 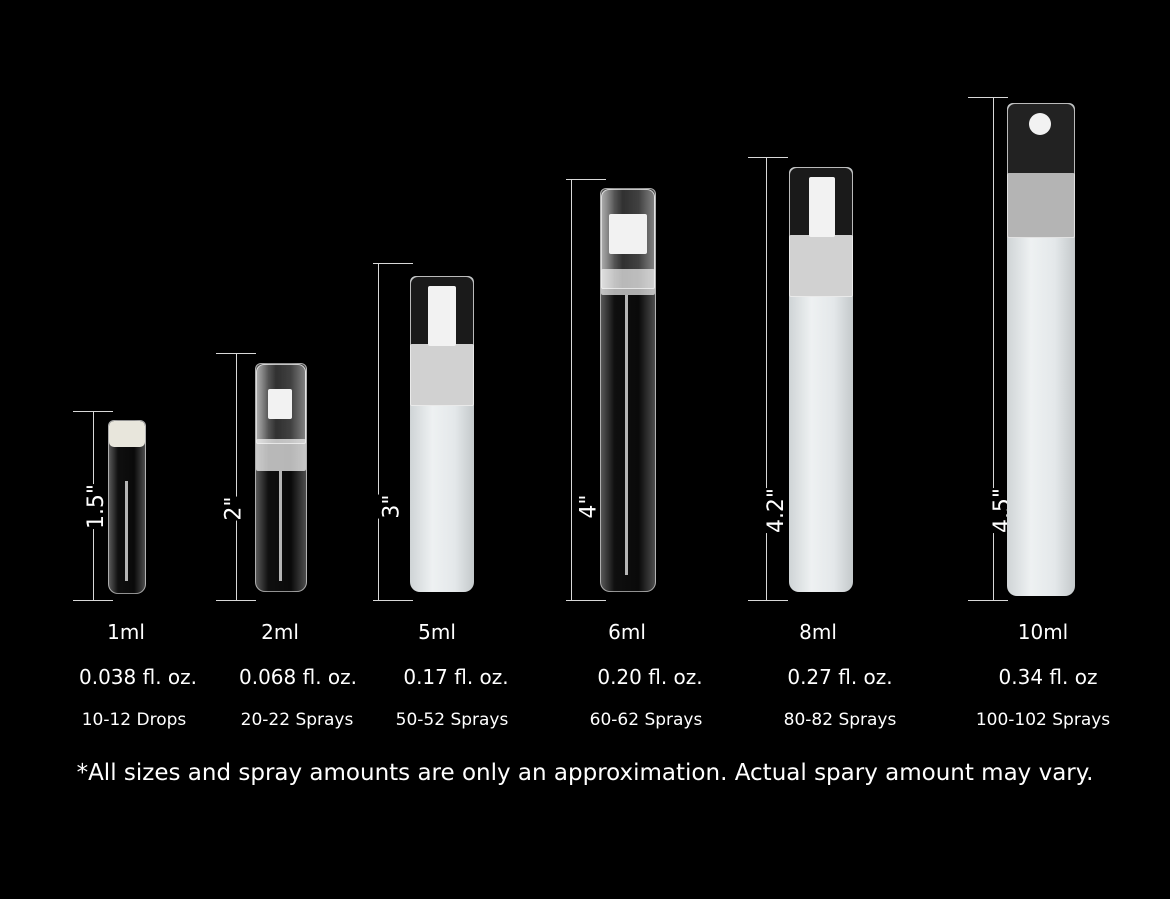 What do you see at coordinates (1048, 677) in the screenshot?
I see `fl-oz-label: 0.34 fl. oz` at bounding box center [1048, 677].